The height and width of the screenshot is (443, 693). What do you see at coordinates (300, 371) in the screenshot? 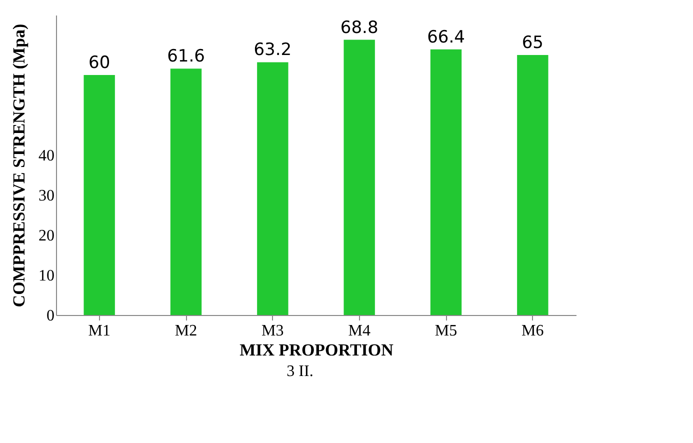
I see `text: 3 II.` at bounding box center [300, 371].